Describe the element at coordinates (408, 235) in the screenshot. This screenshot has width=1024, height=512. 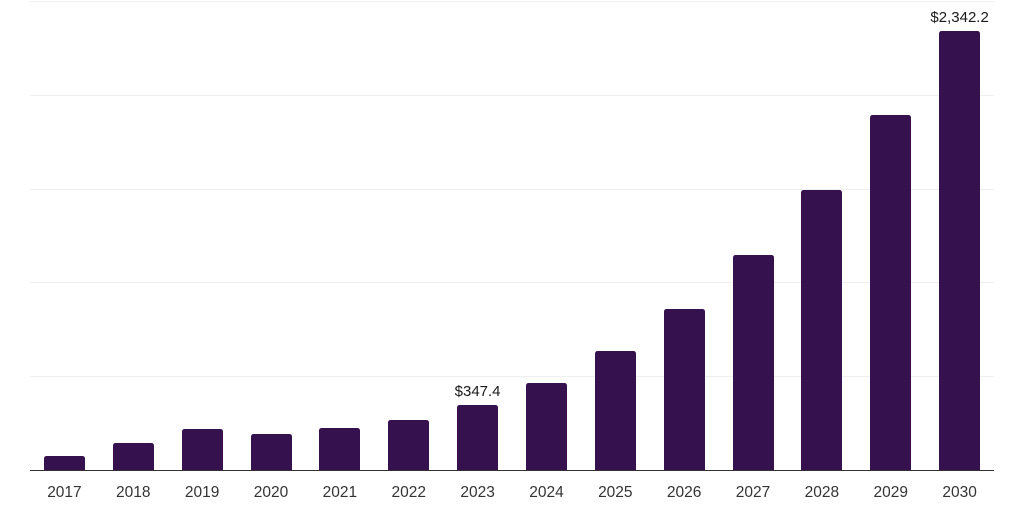
I see `bar-column-2022` at that location.